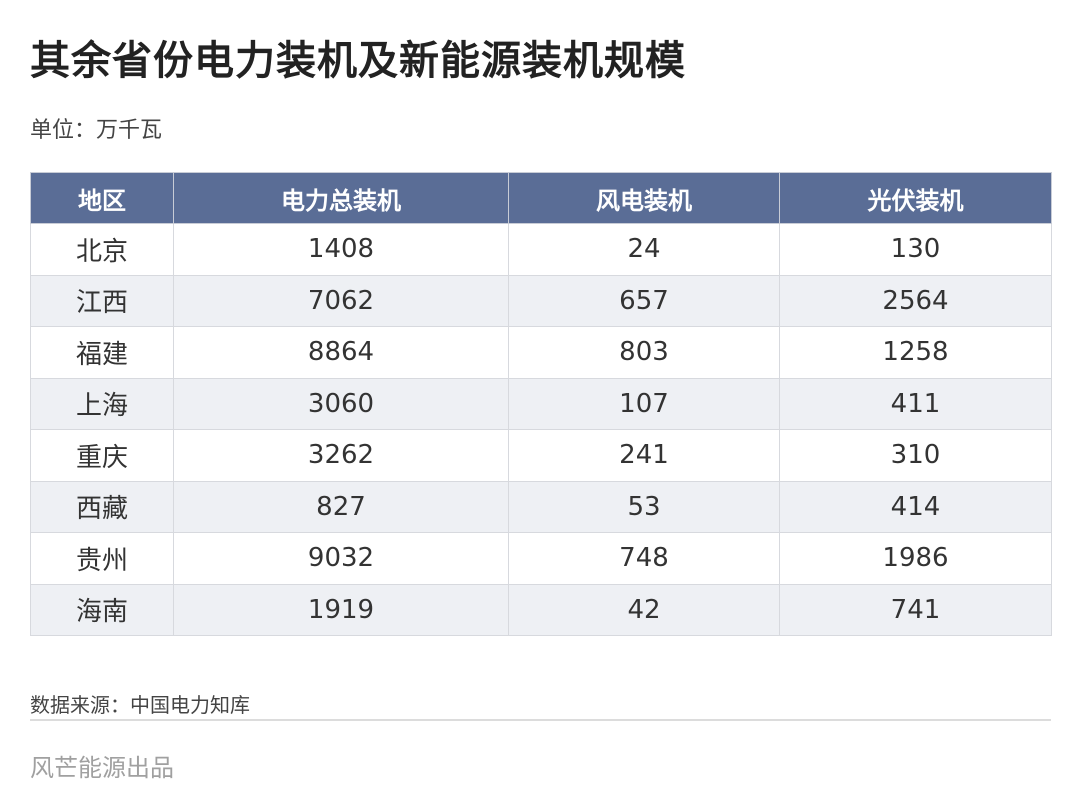 This screenshot has width=1080, height=810. Describe the element at coordinates (540, 720) in the screenshot. I see `divider` at that location.